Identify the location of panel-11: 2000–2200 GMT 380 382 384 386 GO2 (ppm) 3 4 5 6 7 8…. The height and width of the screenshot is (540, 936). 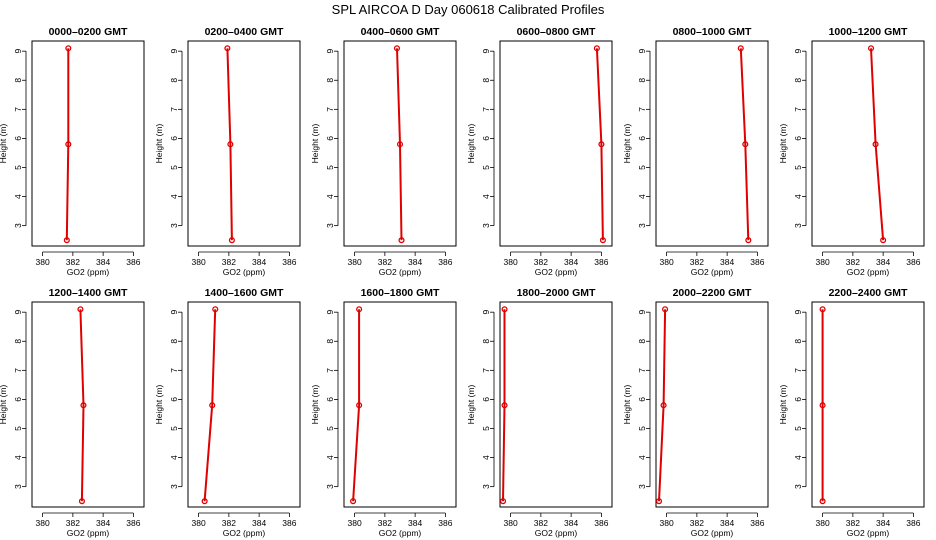
(695, 412).